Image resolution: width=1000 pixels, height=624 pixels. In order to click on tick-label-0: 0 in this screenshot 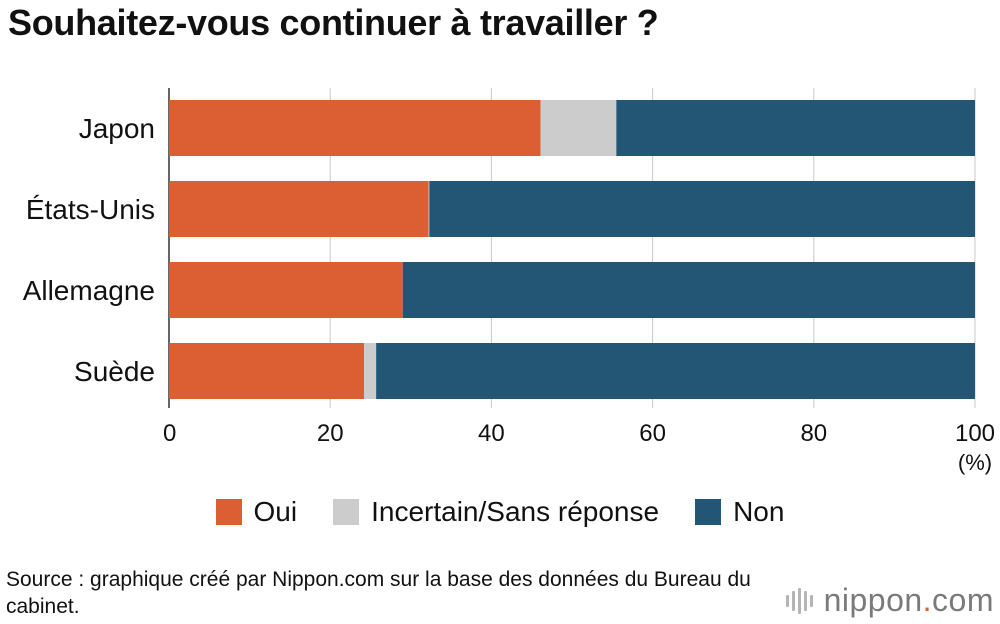, I will do `click(169, 433)`.